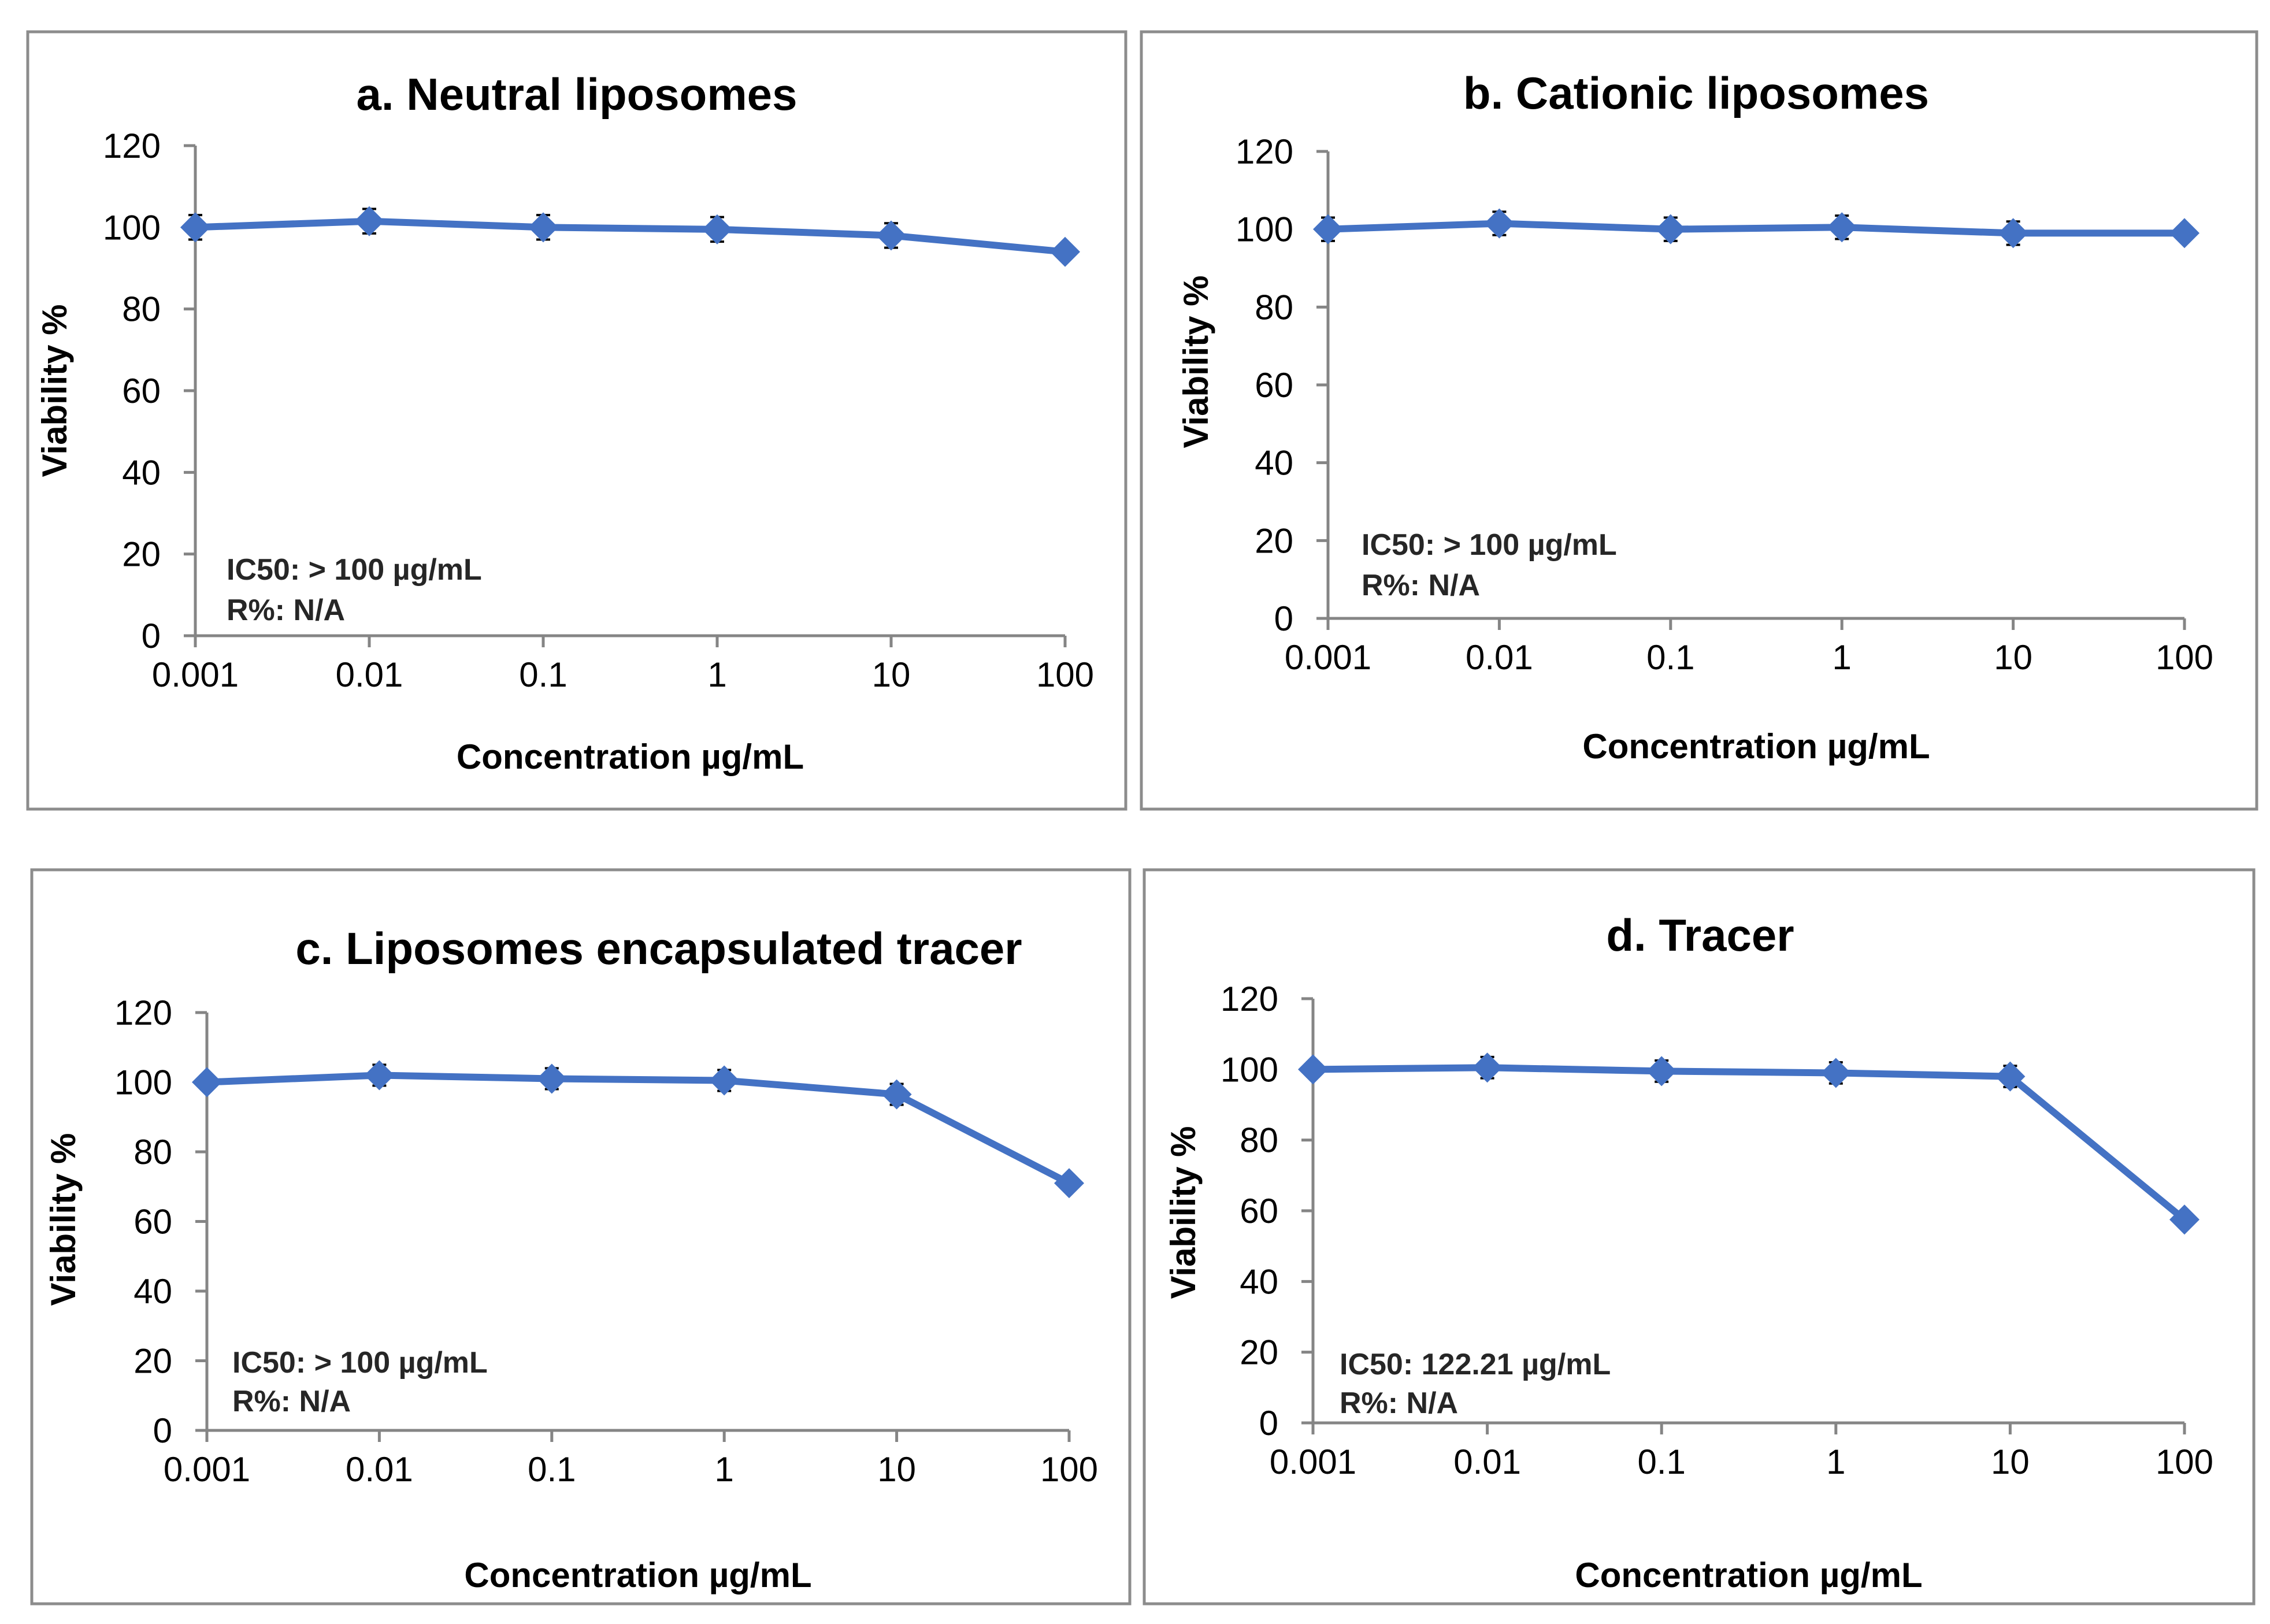 This screenshot has height=1624, width=2270. What do you see at coordinates (658, 948) in the screenshot?
I see `chart-title: c. Liposomes encapsulated tracer` at bounding box center [658, 948].